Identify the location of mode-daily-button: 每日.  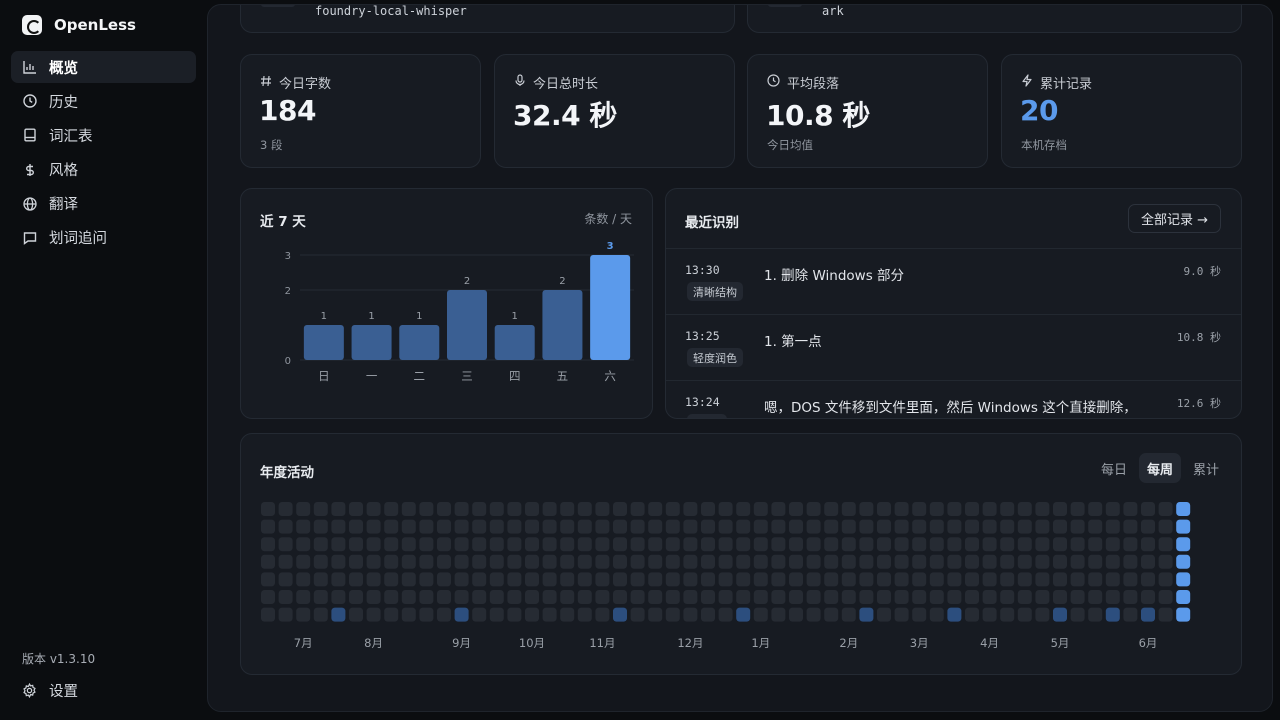
(1113, 470).